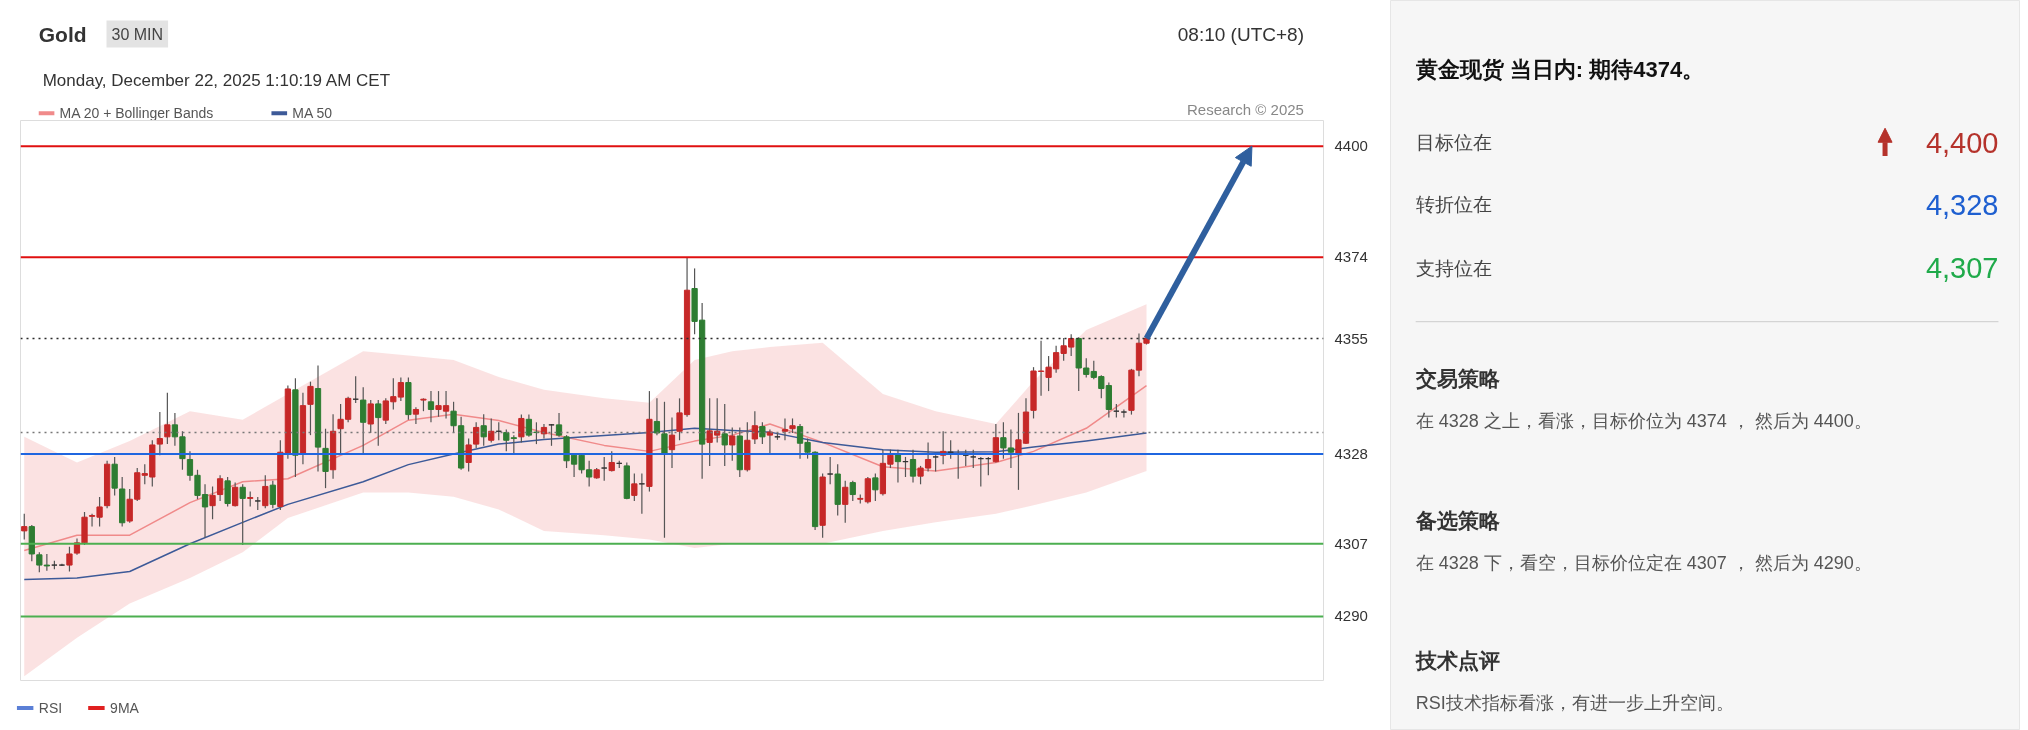  Describe the element at coordinates (1962, 142) in the screenshot. I see `text: 4,400` at that location.